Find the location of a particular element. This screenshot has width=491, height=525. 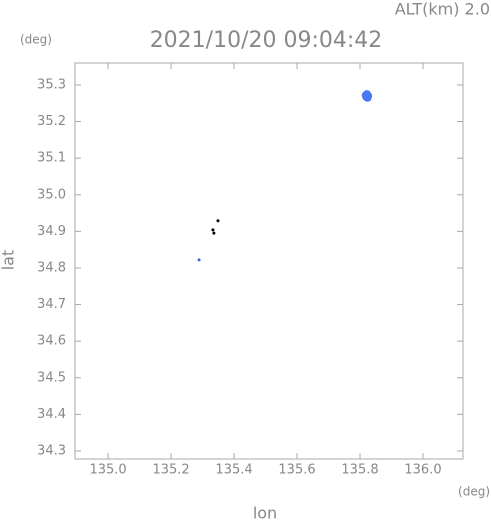

x-tick-label: 136.0 is located at coordinates (422, 470).